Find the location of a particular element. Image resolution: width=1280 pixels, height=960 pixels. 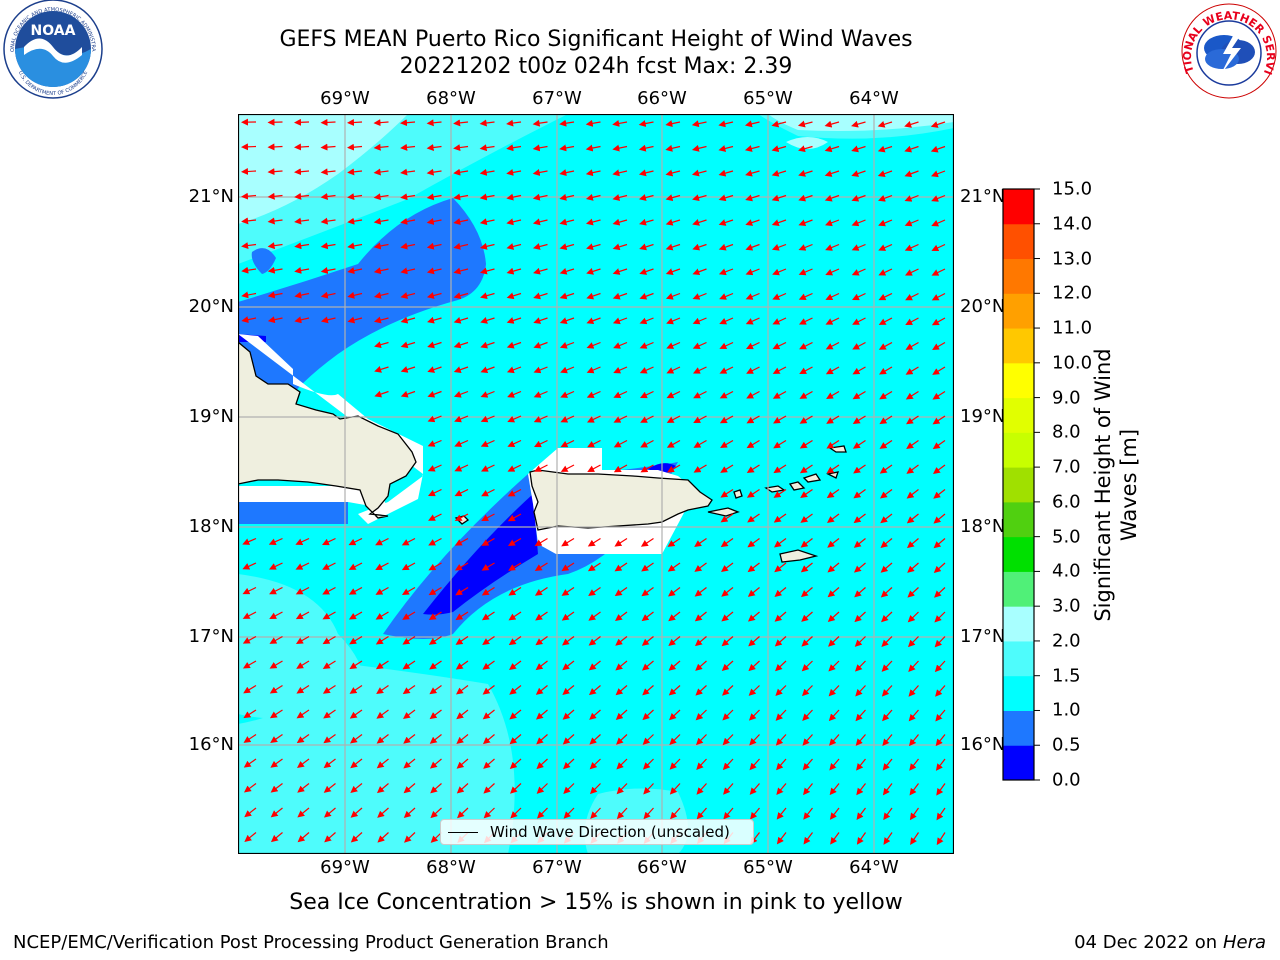

footer-host: Hera is located at coordinates (1244, 942).